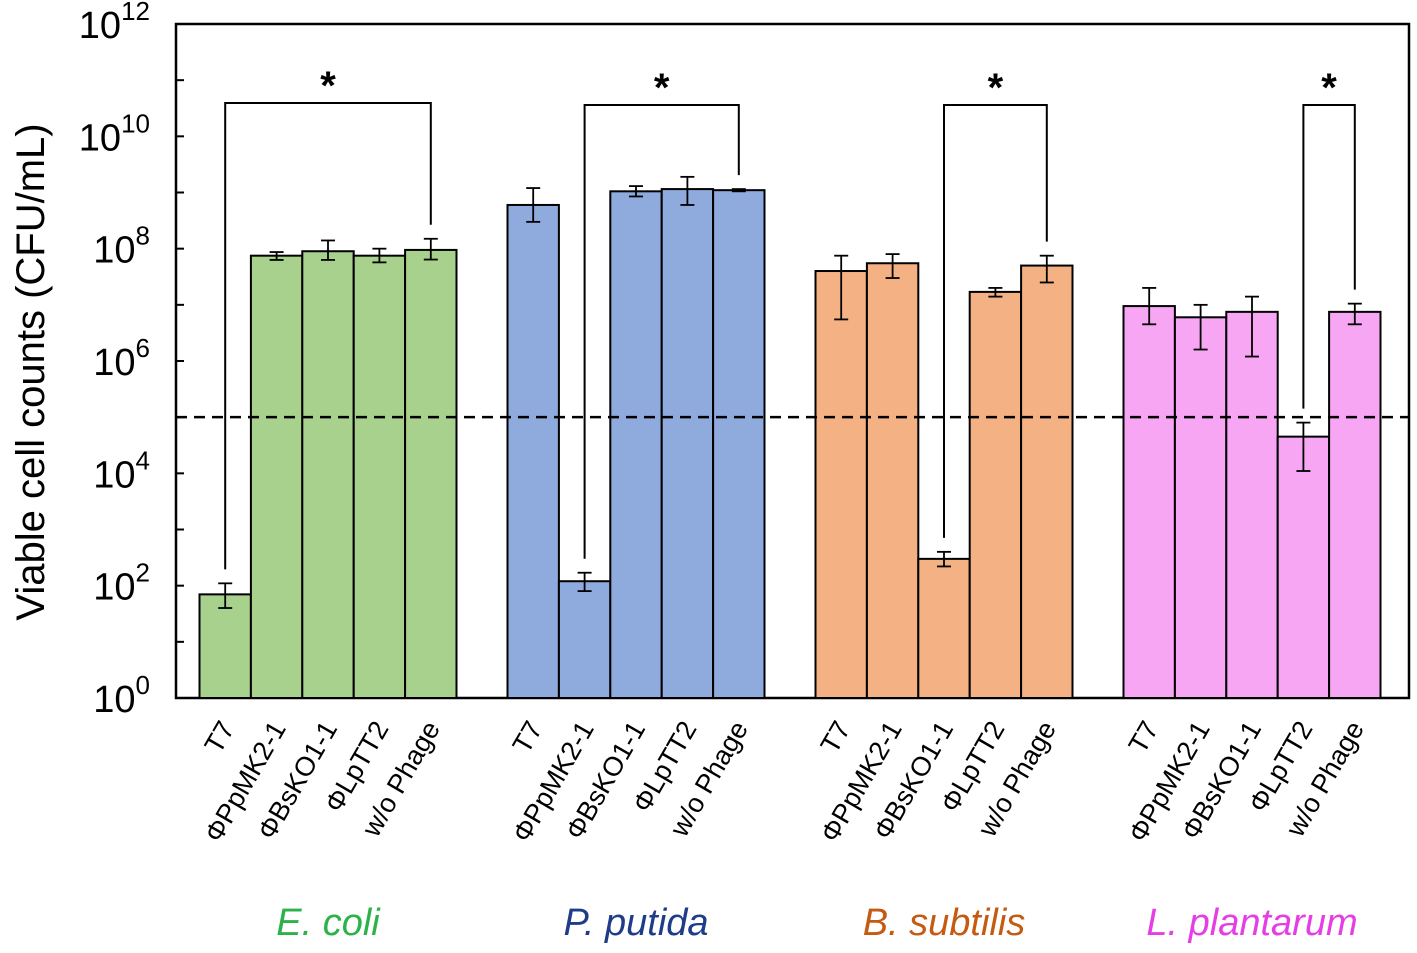  What do you see at coordinates (114, 23) in the screenshot?
I see `y-tick-label: 10¹²` at bounding box center [114, 23].